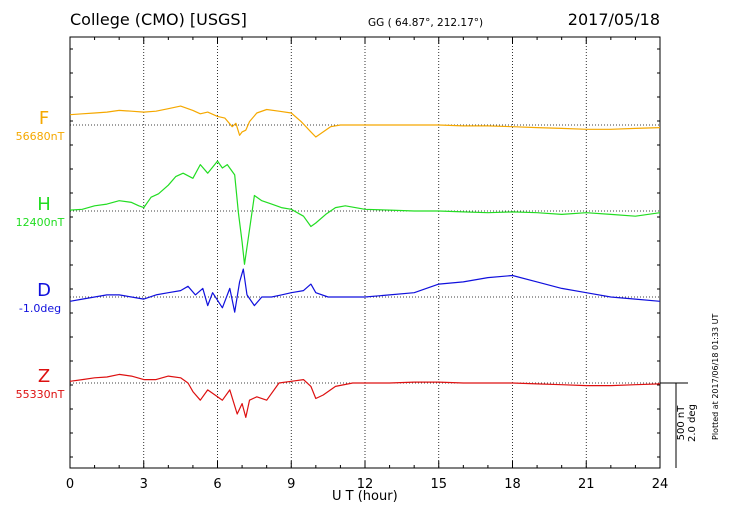 This screenshot has width=730, height=520. Describe the element at coordinates (438, 484) in the screenshot. I see `x-tick-label: 15` at that location.